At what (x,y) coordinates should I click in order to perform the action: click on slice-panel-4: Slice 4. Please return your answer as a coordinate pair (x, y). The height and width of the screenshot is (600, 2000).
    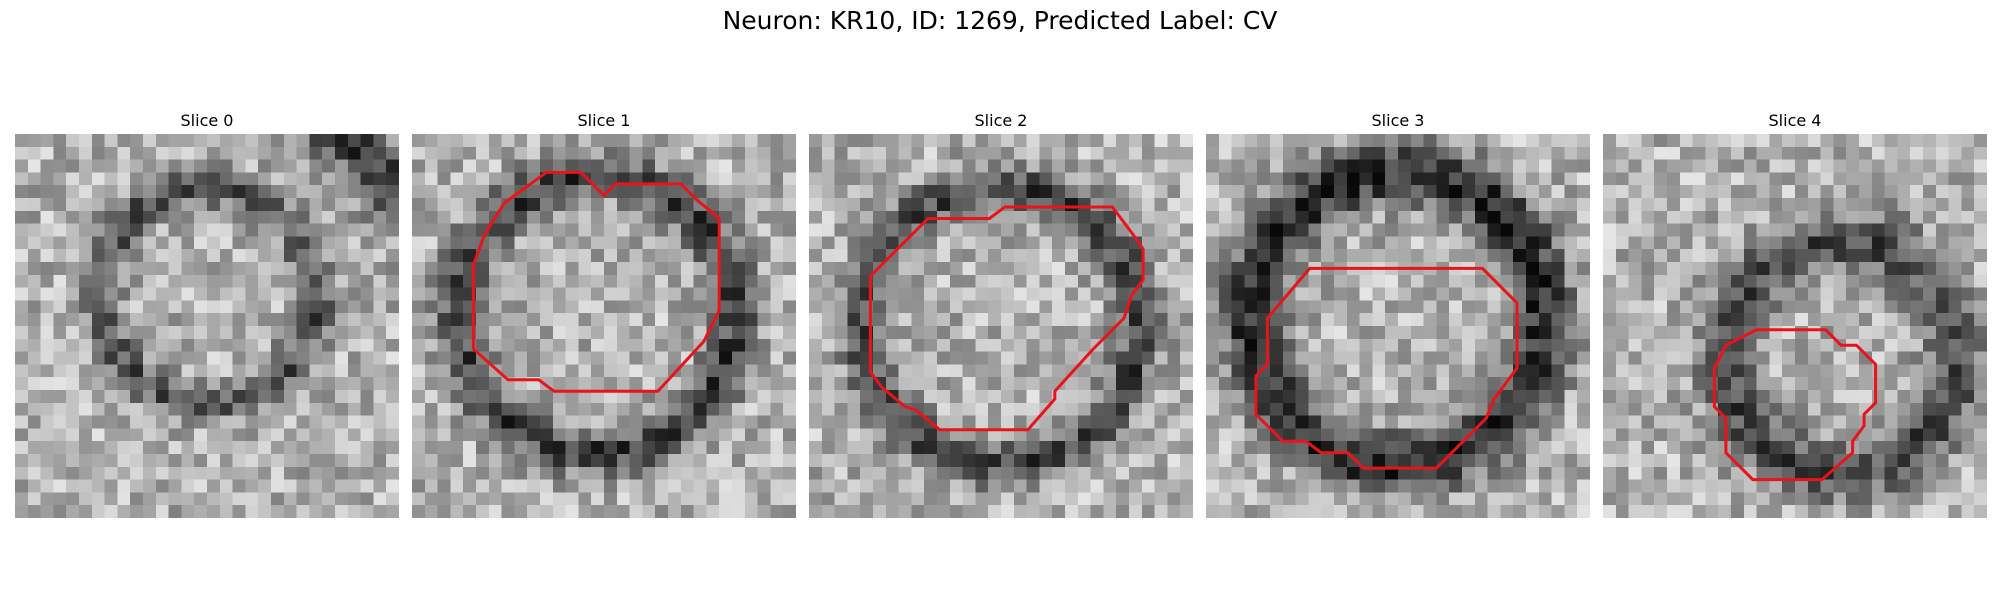
    Looking at the image, I should click on (1795, 313).